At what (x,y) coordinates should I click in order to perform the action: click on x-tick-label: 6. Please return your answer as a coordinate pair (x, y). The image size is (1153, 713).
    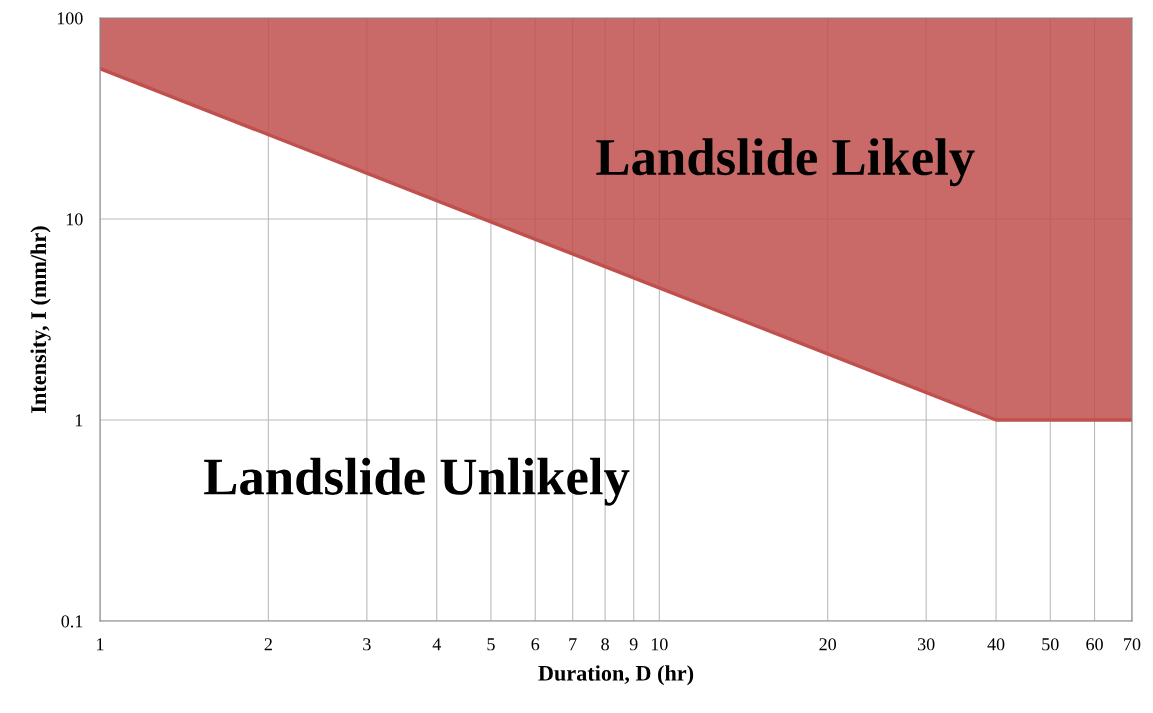
    Looking at the image, I should click on (535, 644).